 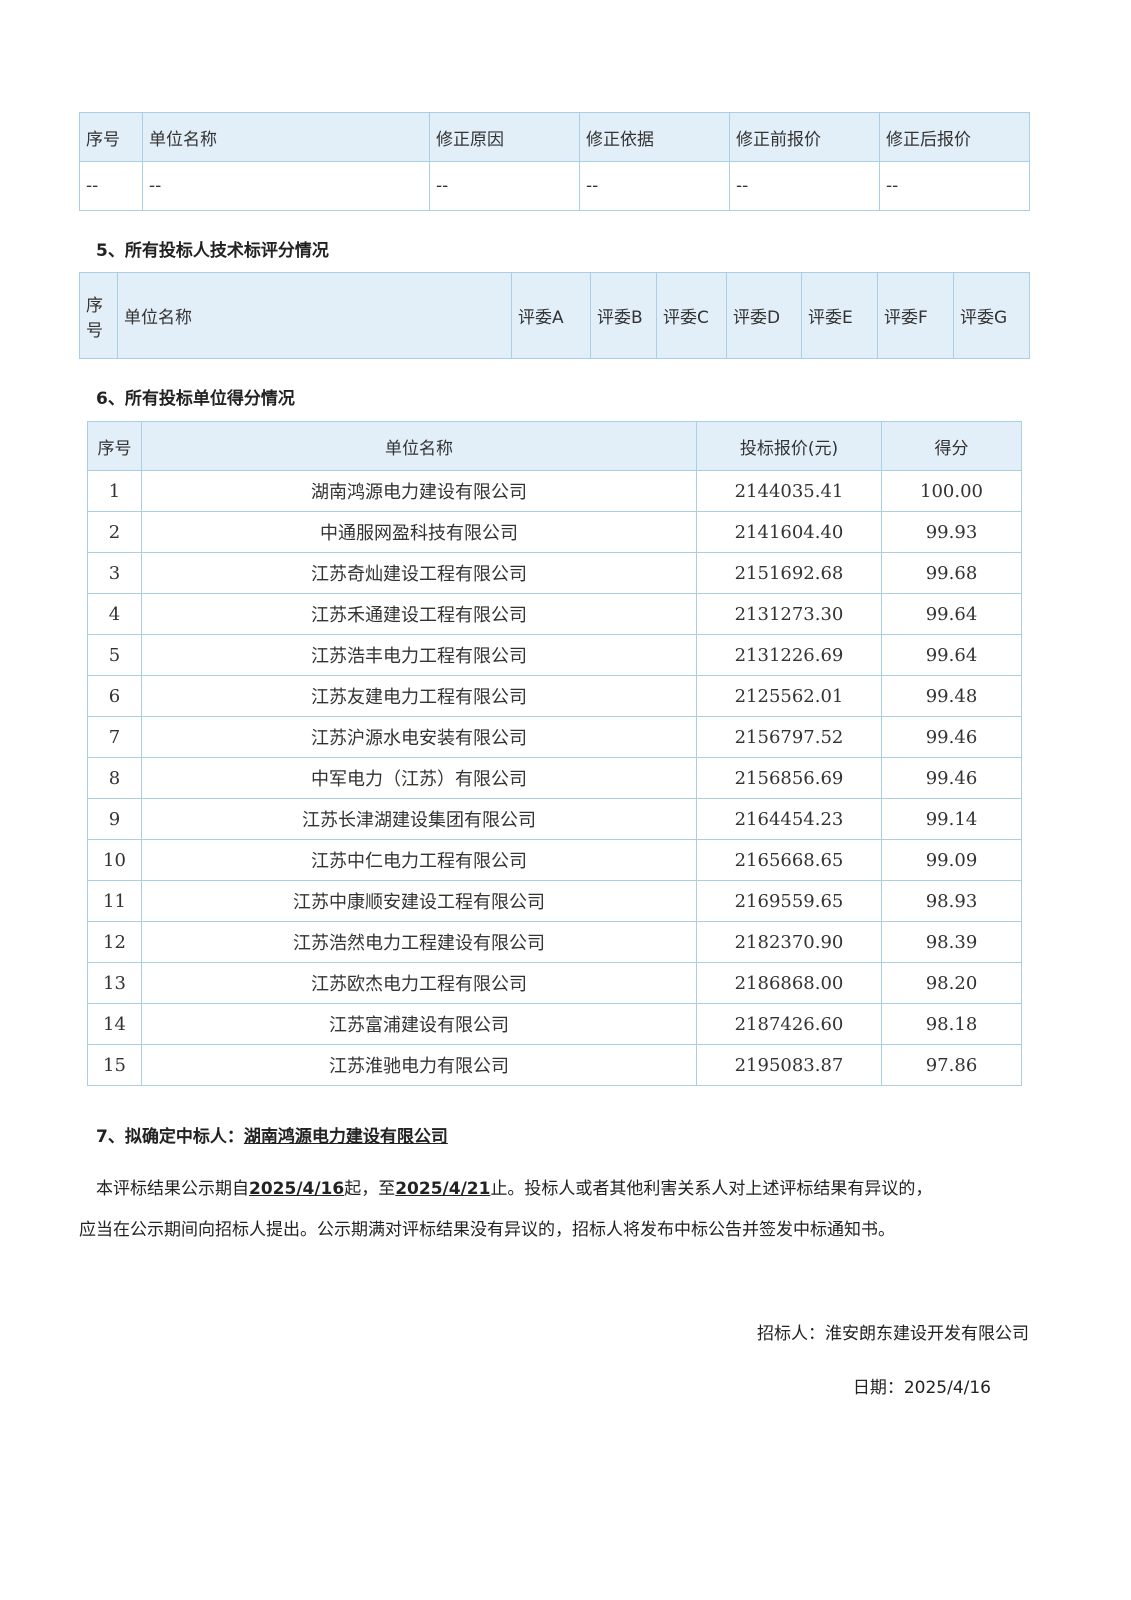 What do you see at coordinates (419, 860) in the screenshot?
I see `table-cell: 江苏中仁电力工程有限公司` at bounding box center [419, 860].